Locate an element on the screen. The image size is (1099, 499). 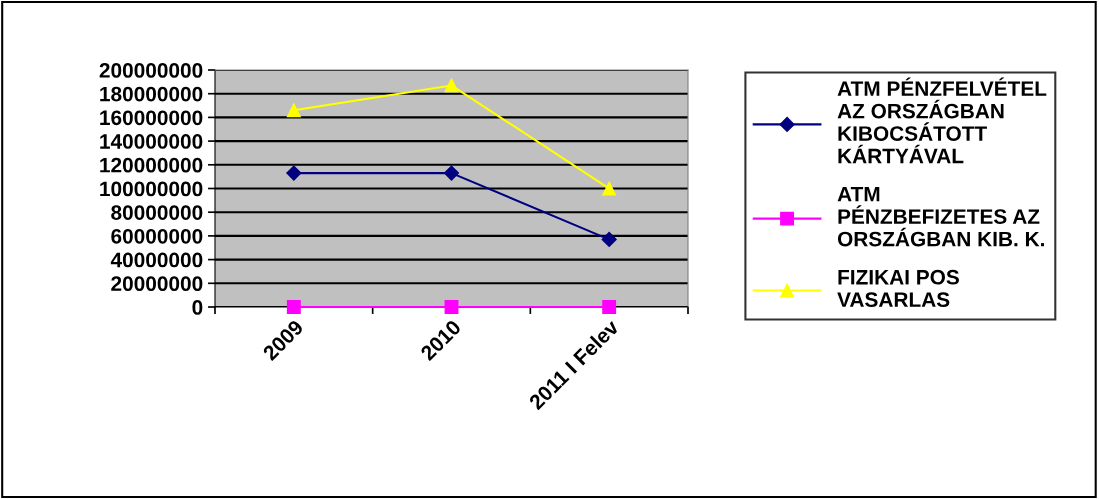
y-tick-label: 20000000 is located at coordinates (157, 284).